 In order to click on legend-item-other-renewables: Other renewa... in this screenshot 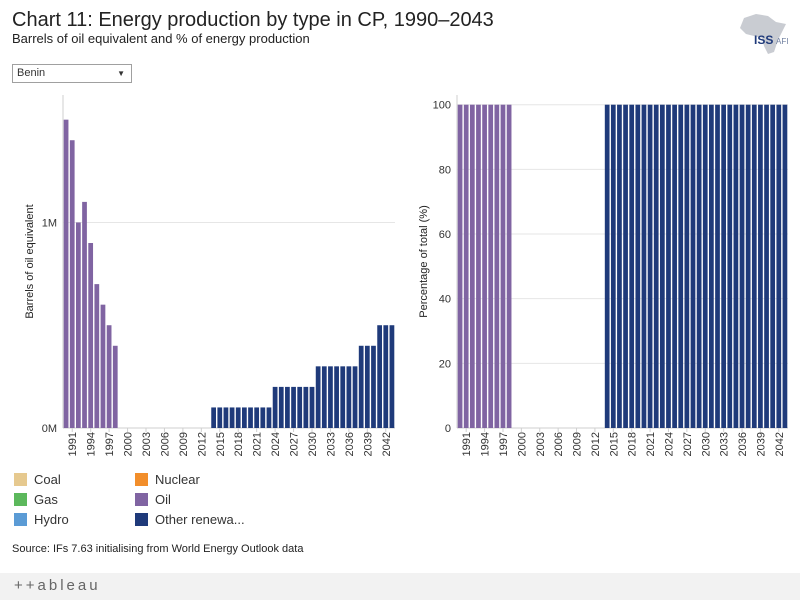, I will do `click(190, 520)`.